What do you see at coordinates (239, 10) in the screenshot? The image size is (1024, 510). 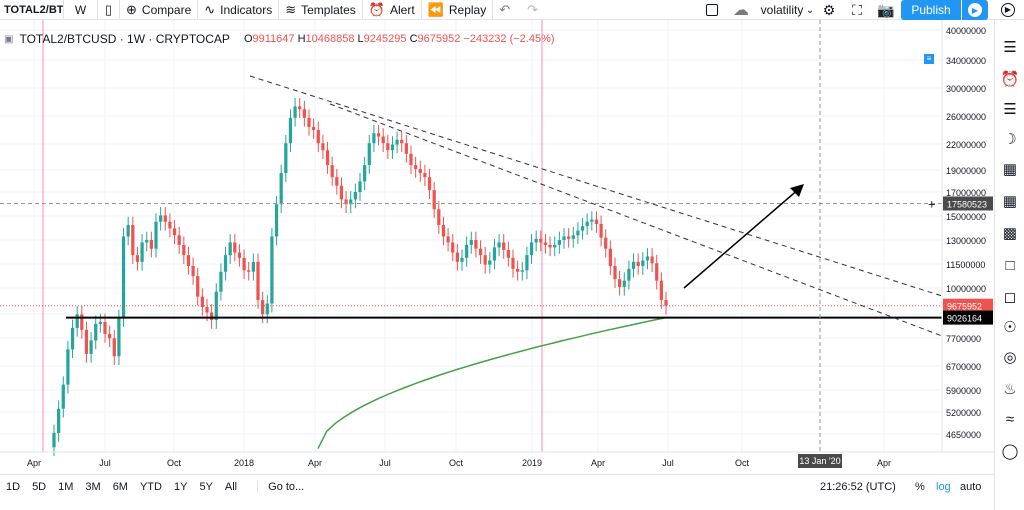 I see `indicators-button: ∿ Indicators` at bounding box center [239, 10].